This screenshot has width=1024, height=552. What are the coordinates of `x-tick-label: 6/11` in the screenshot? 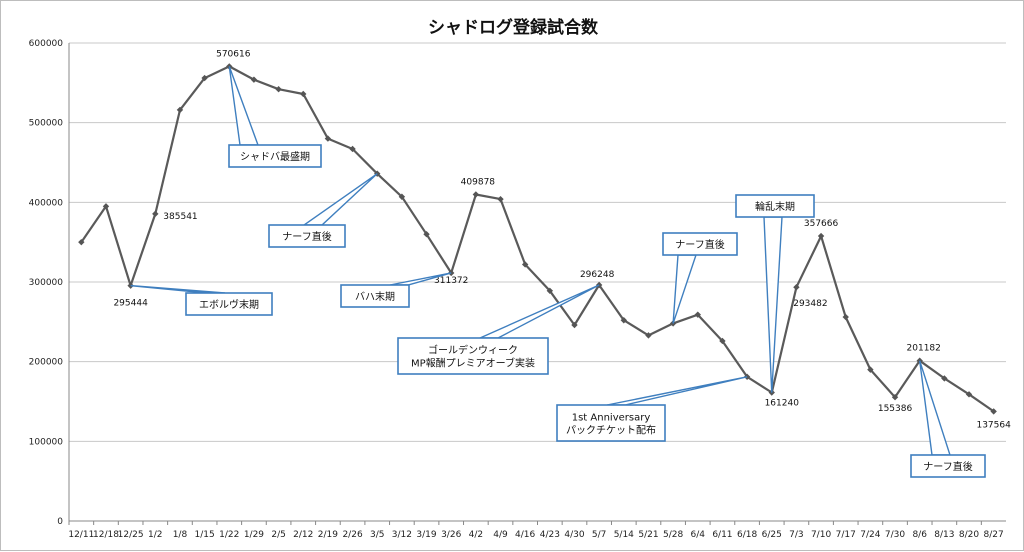 It's located at (722, 535).